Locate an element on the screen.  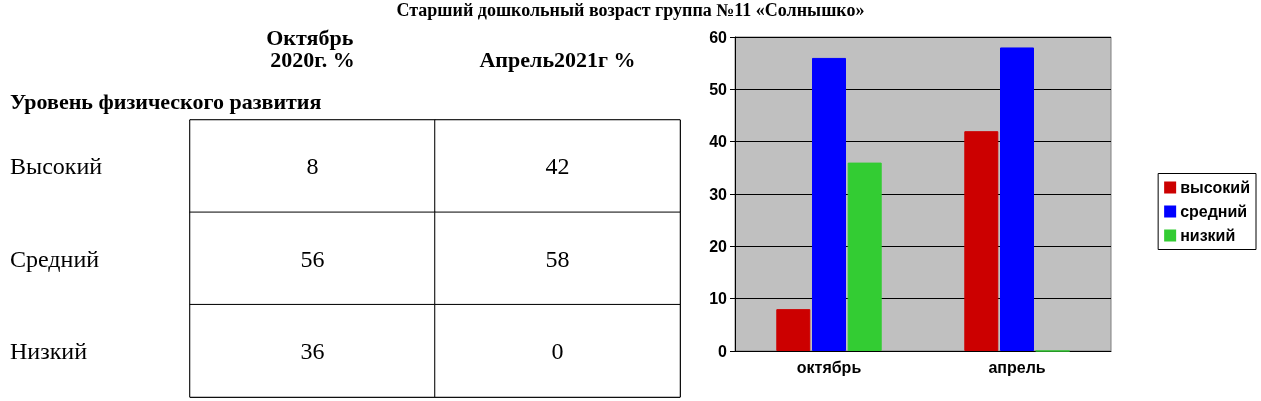
x-tick-label: Апрель2021г % is located at coordinates (557, 59).